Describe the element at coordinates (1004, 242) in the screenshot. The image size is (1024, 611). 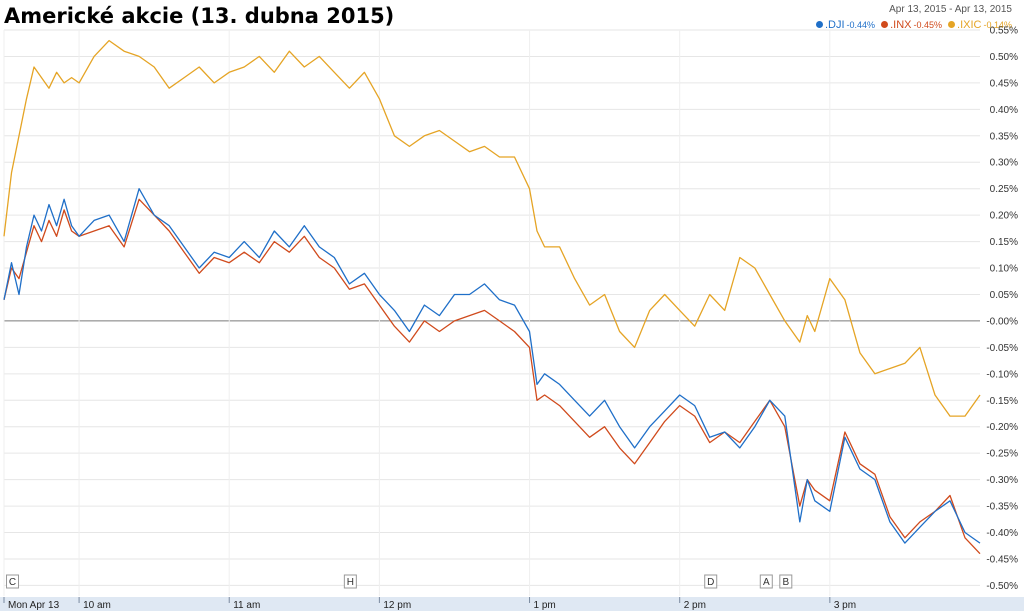
I see `y-tick-label: 0.15%` at that location.